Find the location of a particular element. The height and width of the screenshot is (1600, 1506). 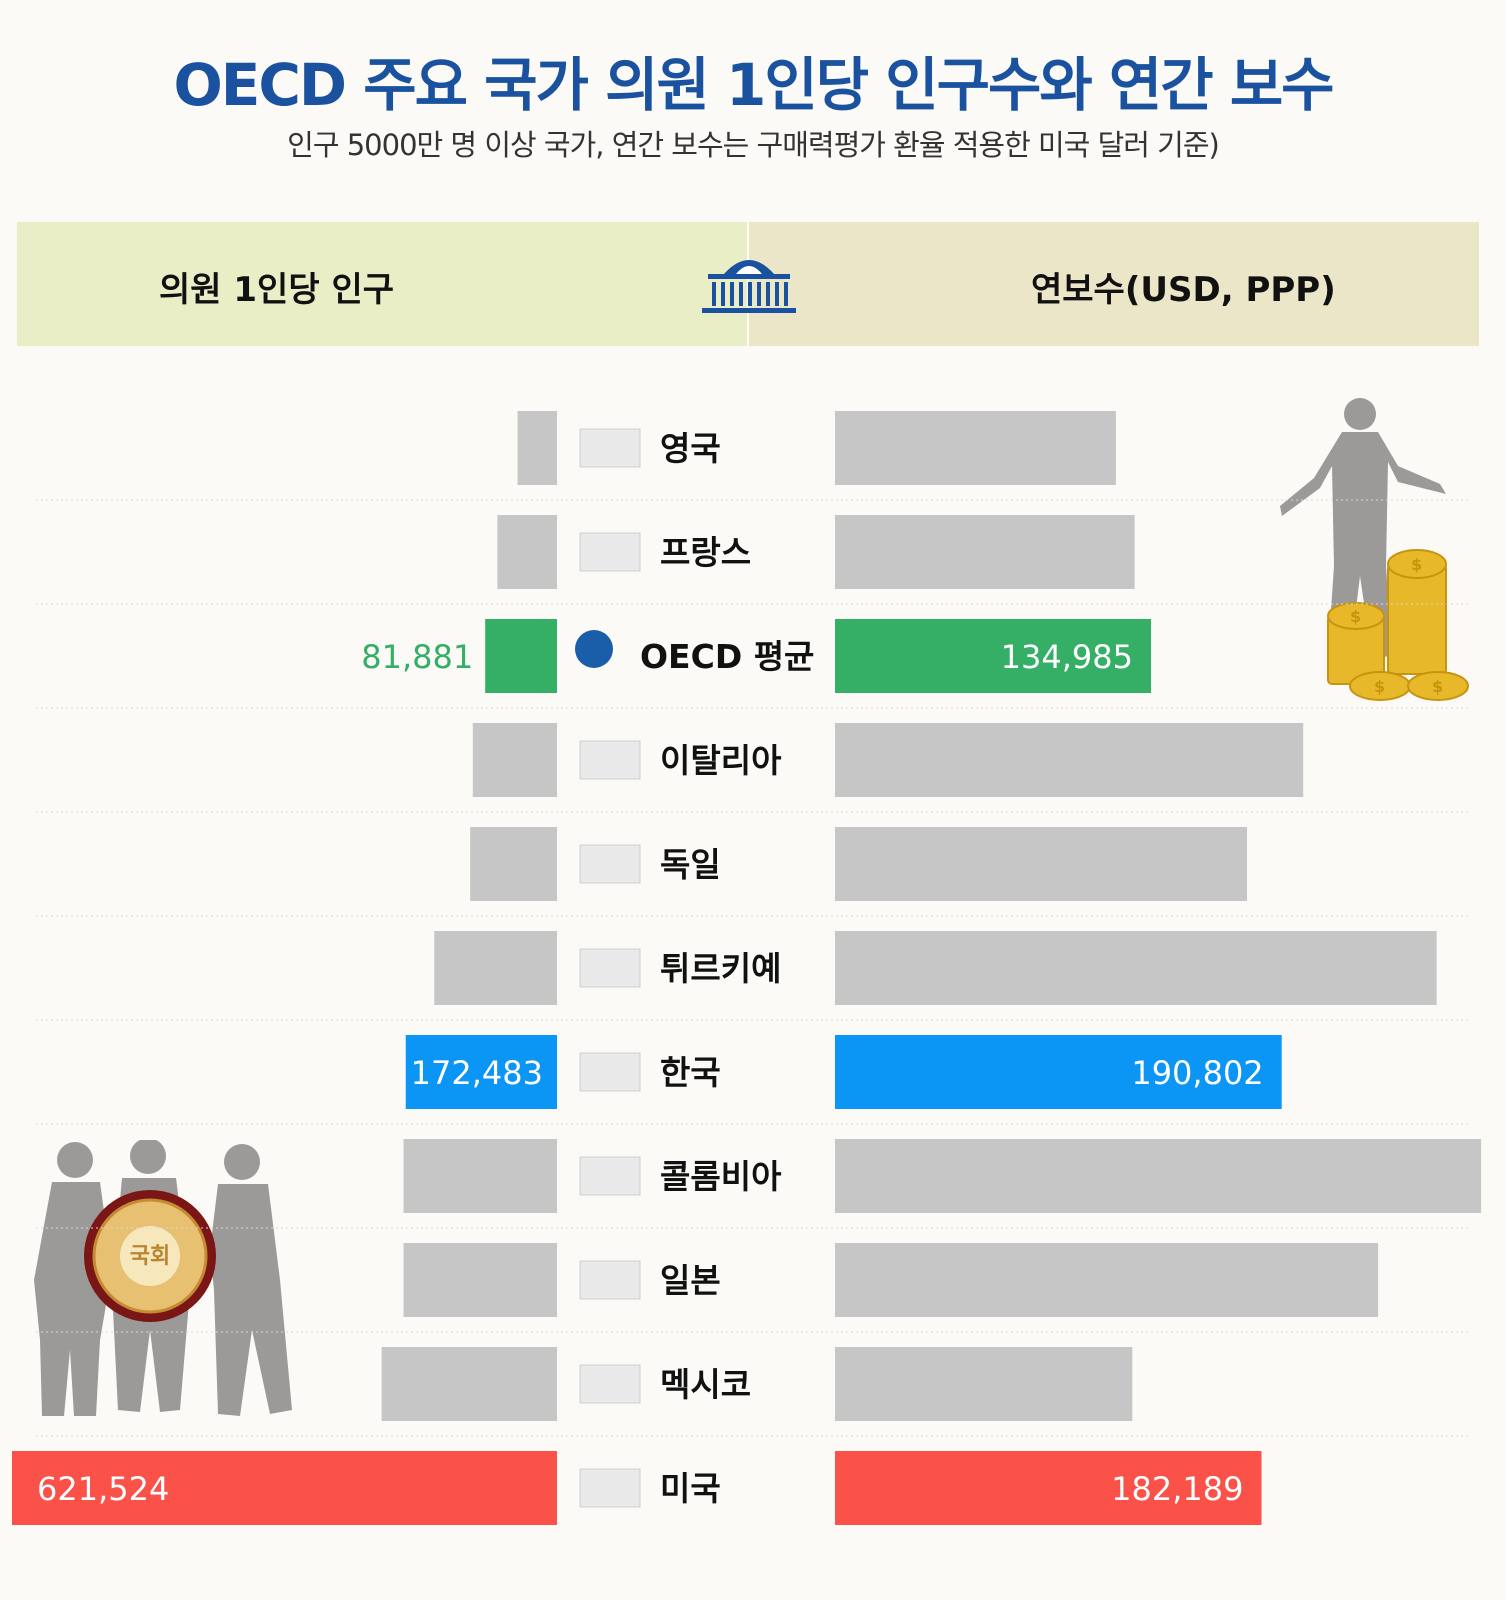

right-value-label: 190,802 is located at coordinates (1197, 1073).